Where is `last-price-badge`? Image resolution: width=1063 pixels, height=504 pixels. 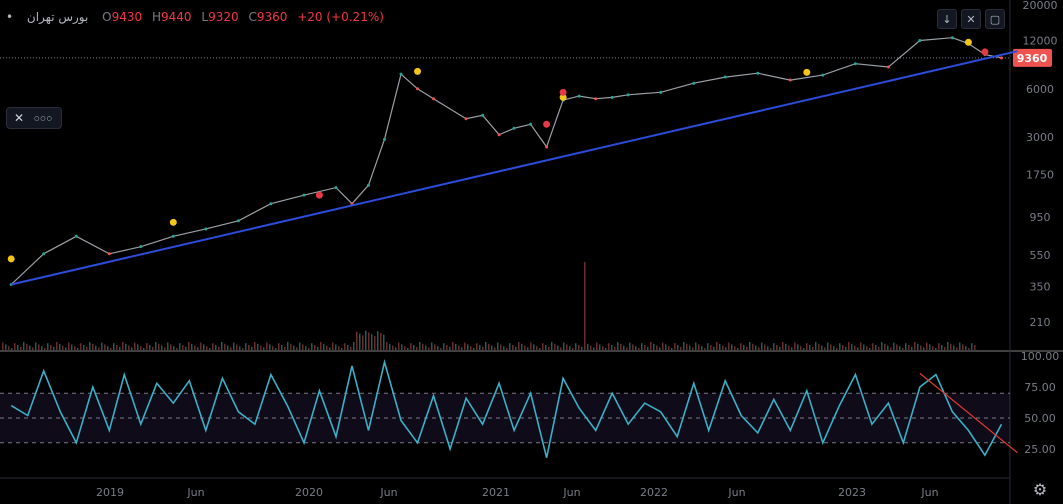
last-price-badge is located at coordinates (1032, 57).